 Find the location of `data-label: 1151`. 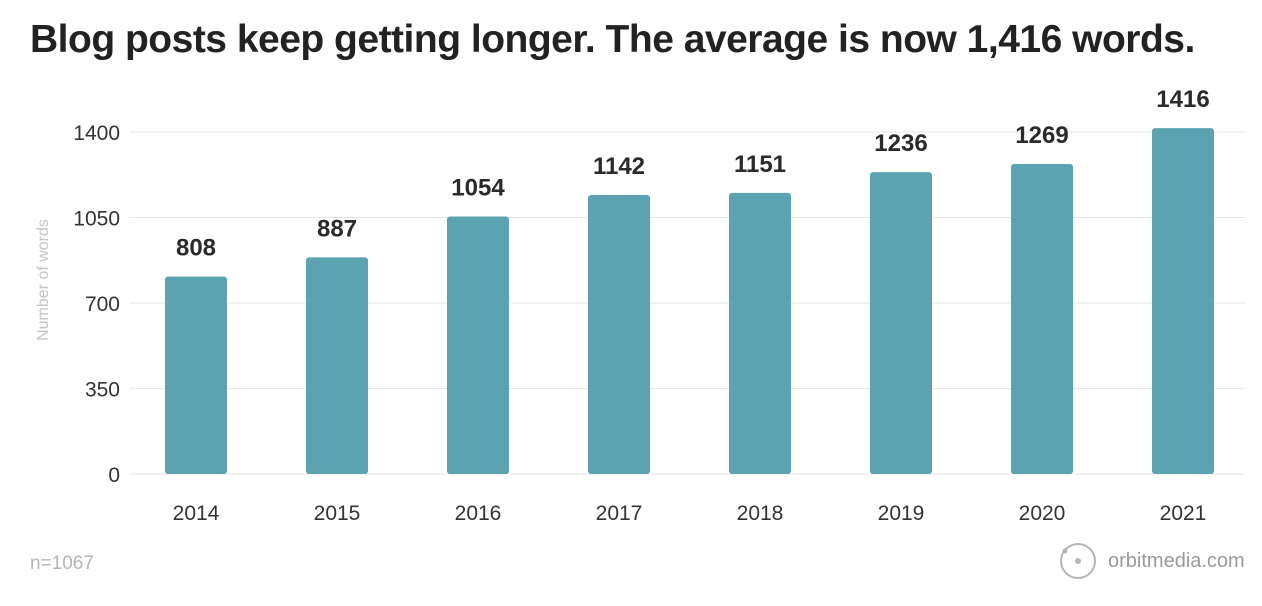

data-label: 1151 is located at coordinates (760, 164).